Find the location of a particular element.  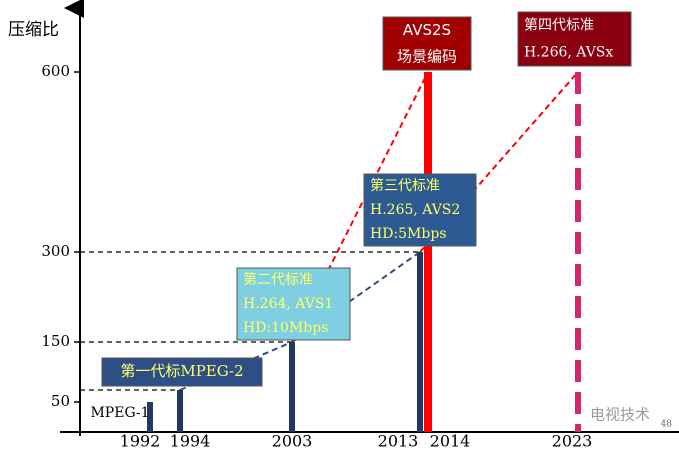

x-tick-label: 2014 is located at coordinates (450, 441).